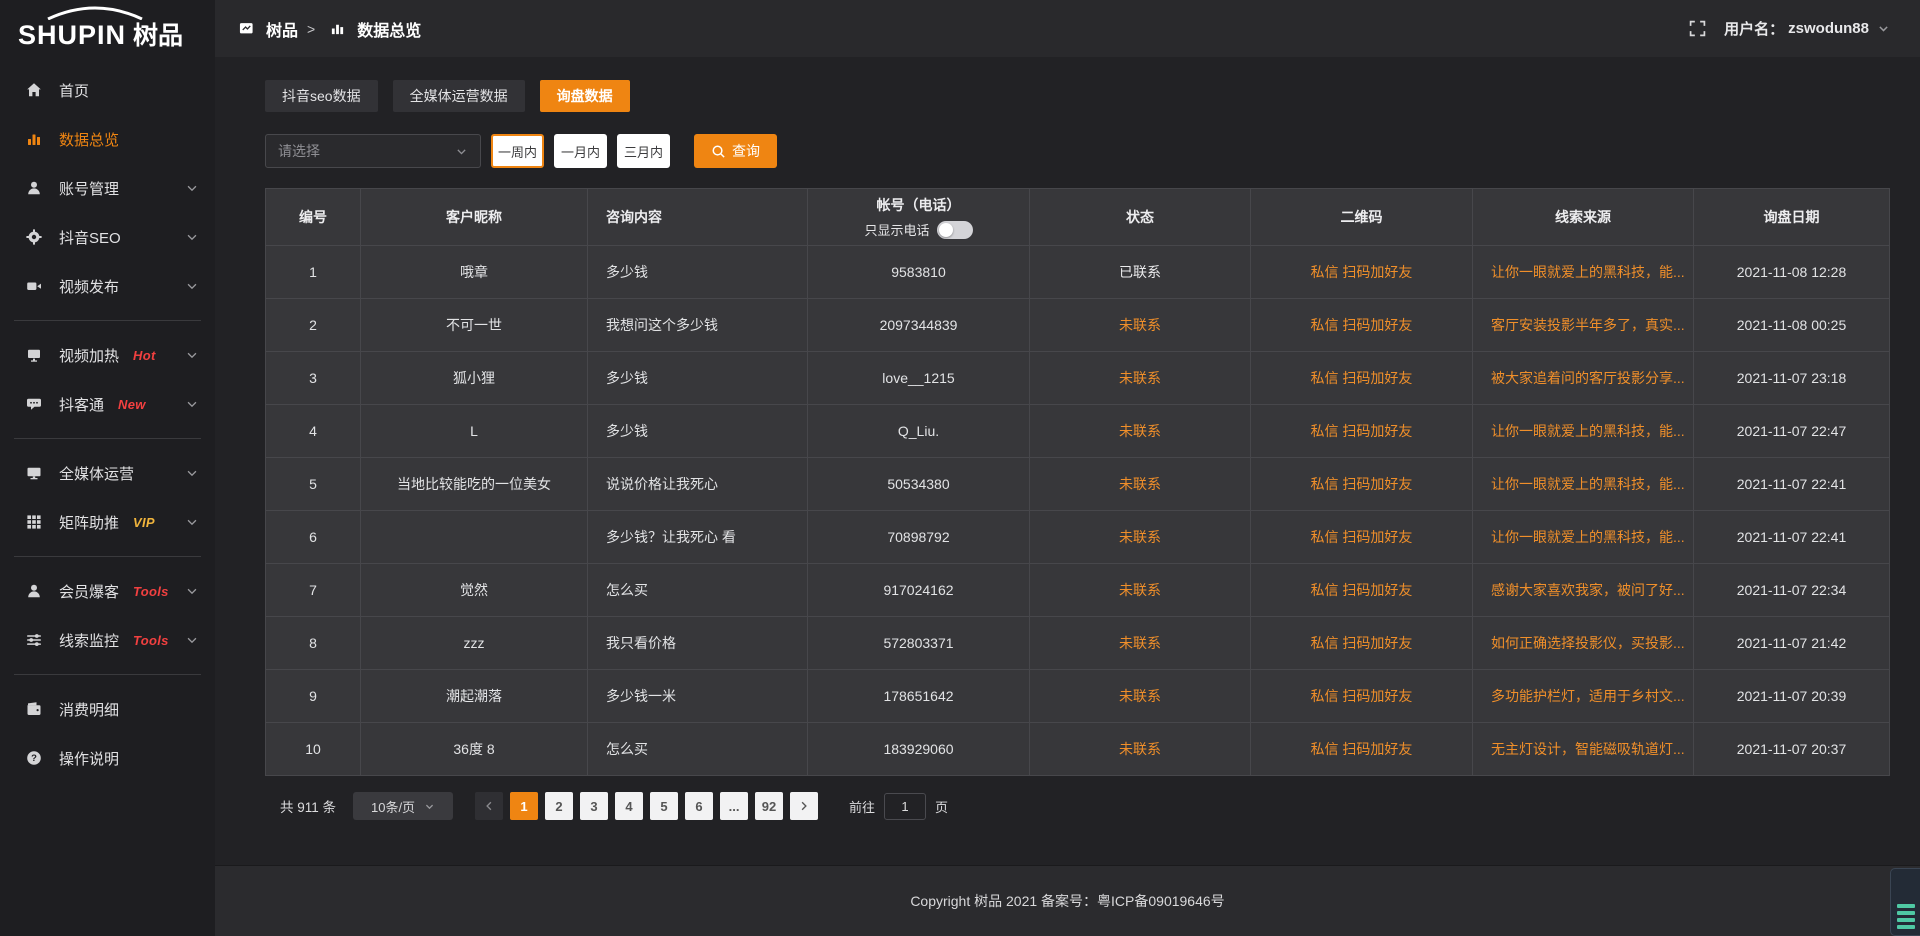 This screenshot has height=936, width=1920. Describe the element at coordinates (474, 590) in the screenshot. I see `cell-nickname: 觉然` at that location.